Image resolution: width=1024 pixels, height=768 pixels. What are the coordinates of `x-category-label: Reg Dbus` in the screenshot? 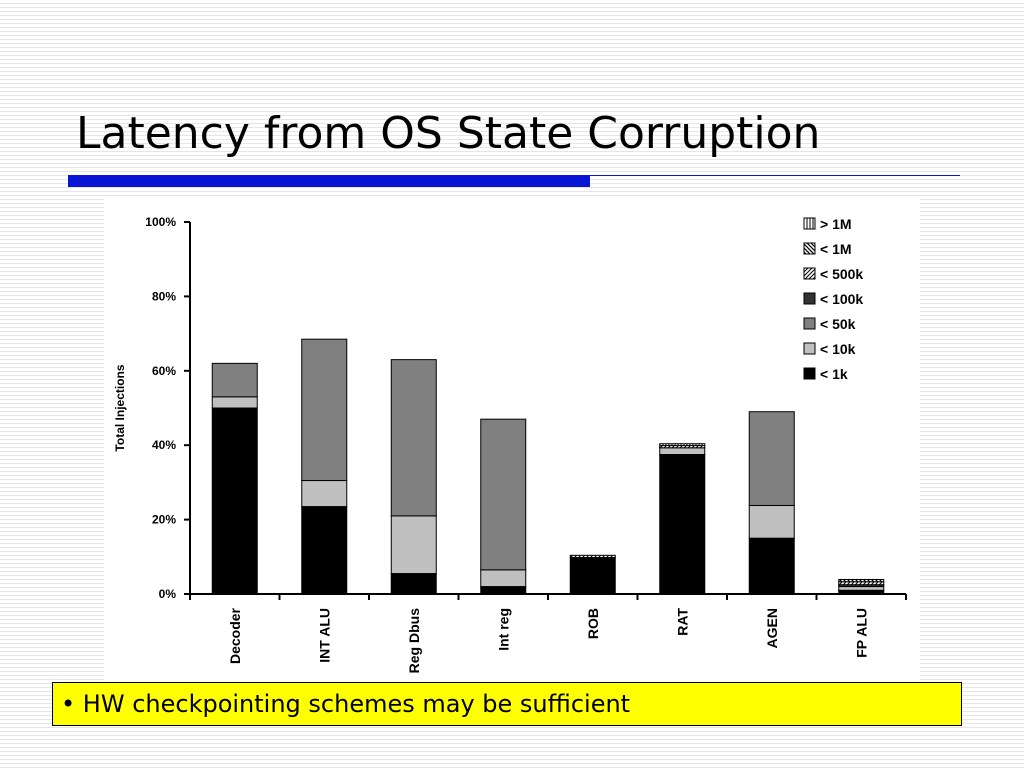 It's located at (414, 641).